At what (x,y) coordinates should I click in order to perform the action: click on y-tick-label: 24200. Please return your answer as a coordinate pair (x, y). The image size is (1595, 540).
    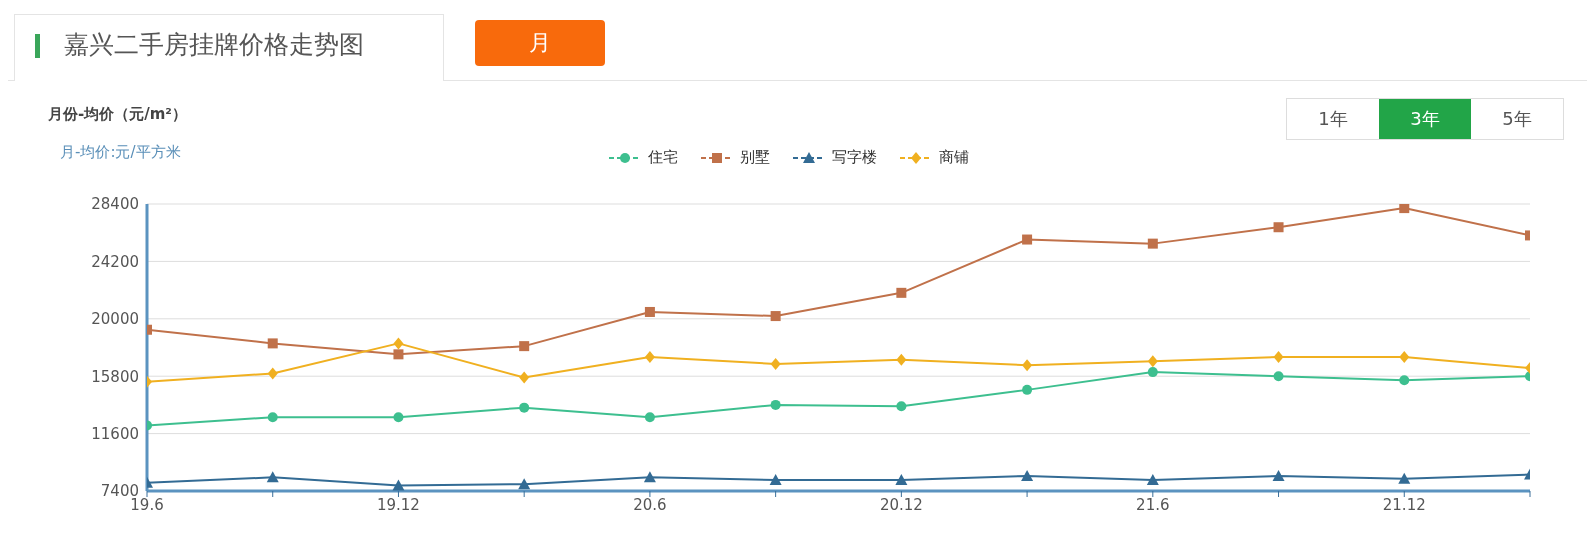
    Looking at the image, I should click on (115, 261).